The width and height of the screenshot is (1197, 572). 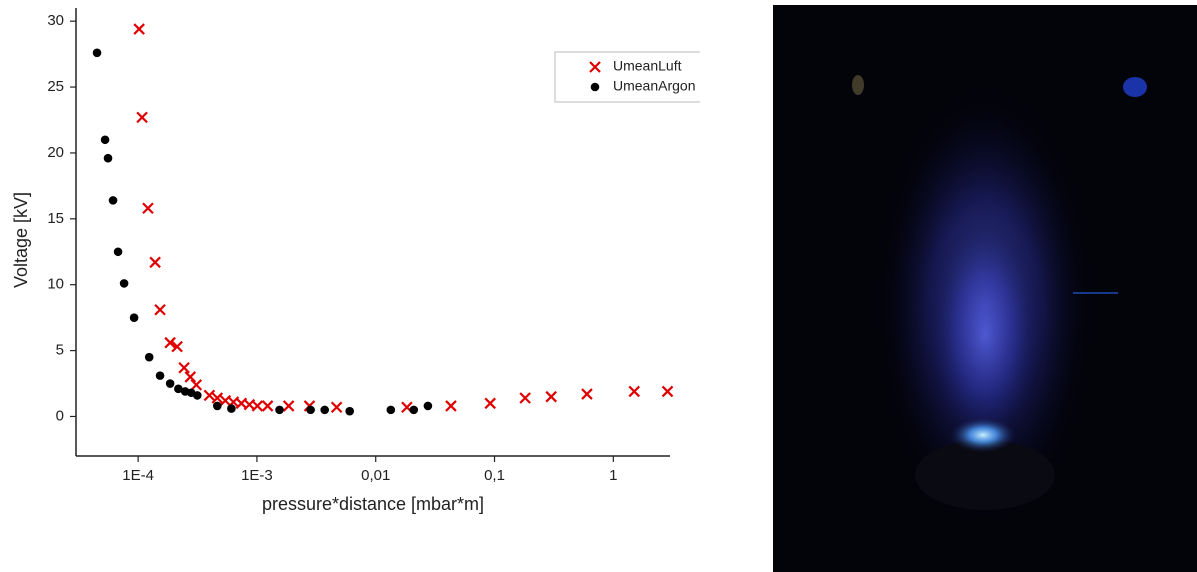 What do you see at coordinates (257, 475) in the screenshot?
I see `x-tick-label: 1E-3` at bounding box center [257, 475].